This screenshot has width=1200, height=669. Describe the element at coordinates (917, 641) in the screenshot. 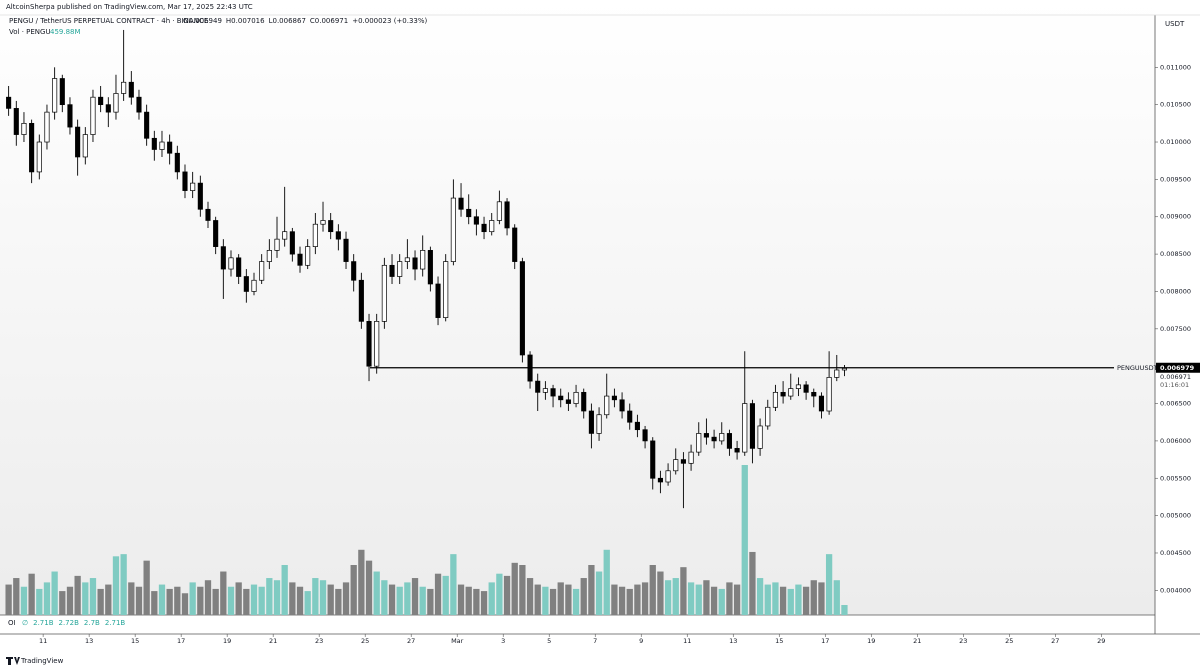

I see `x-tick-label: 21` at that location.